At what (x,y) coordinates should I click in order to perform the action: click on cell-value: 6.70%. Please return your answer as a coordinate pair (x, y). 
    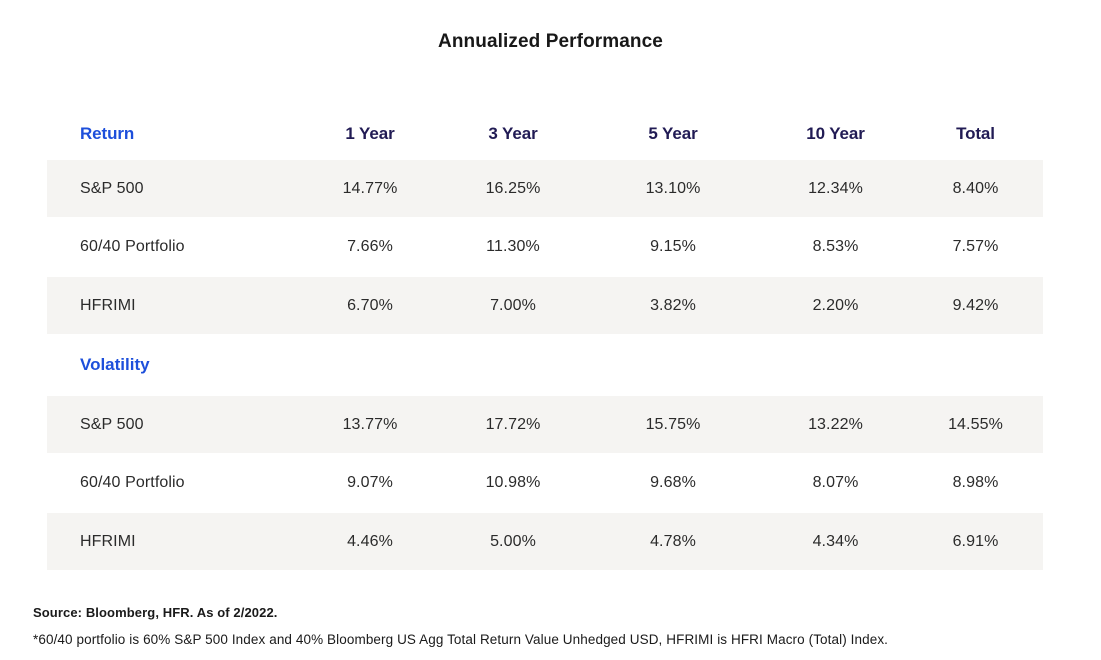
    Looking at the image, I should click on (370, 305).